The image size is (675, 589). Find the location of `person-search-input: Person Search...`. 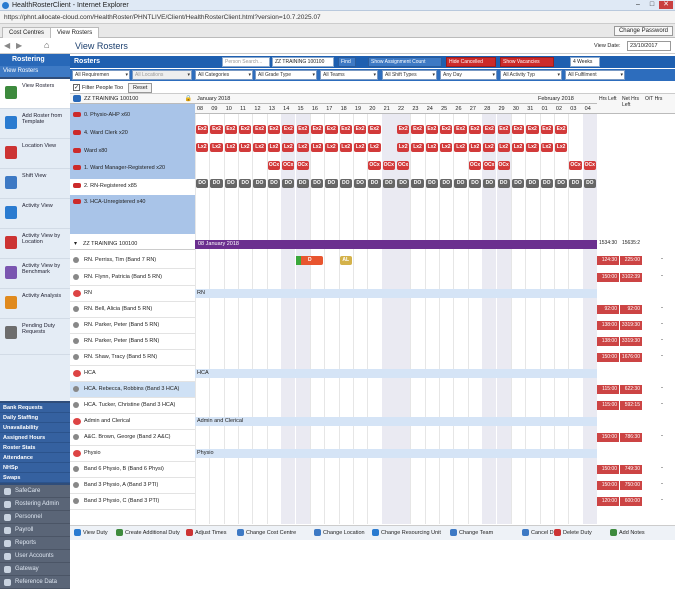

person-search-input: Person Search... is located at coordinates (246, 62).